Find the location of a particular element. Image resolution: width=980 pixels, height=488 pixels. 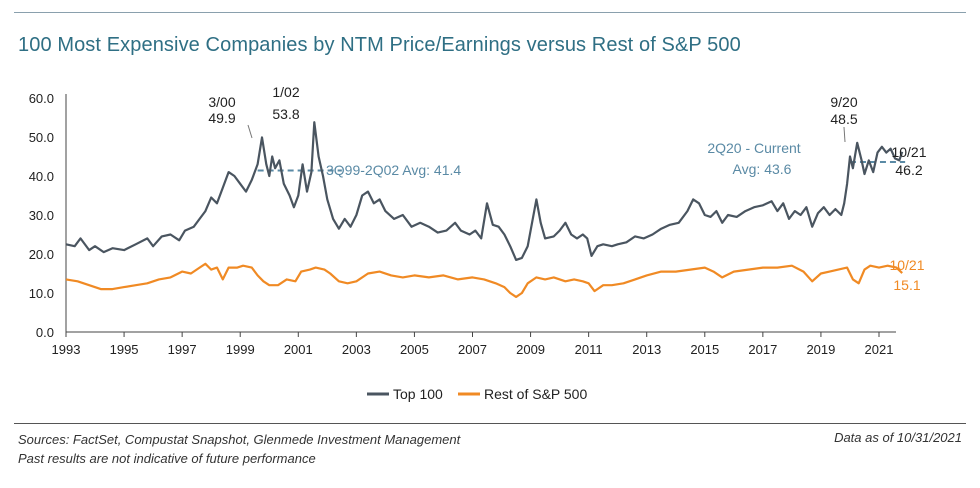

y-tick-label: 50.0 is located at coordinates (41, 137).